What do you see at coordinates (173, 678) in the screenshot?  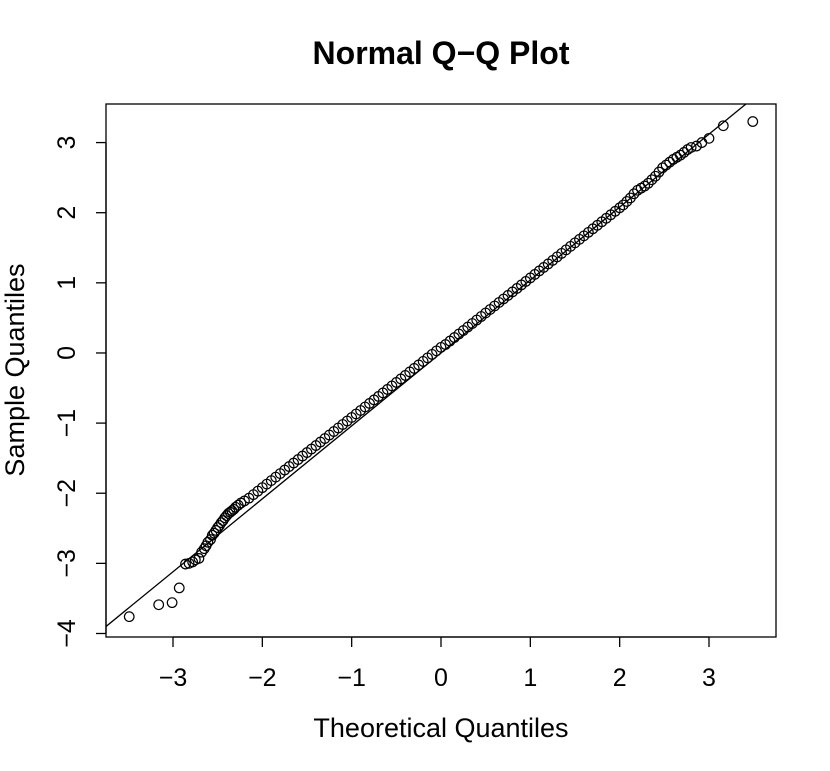 I see `x-tick-label: −3` at bounding box center [173, 678].